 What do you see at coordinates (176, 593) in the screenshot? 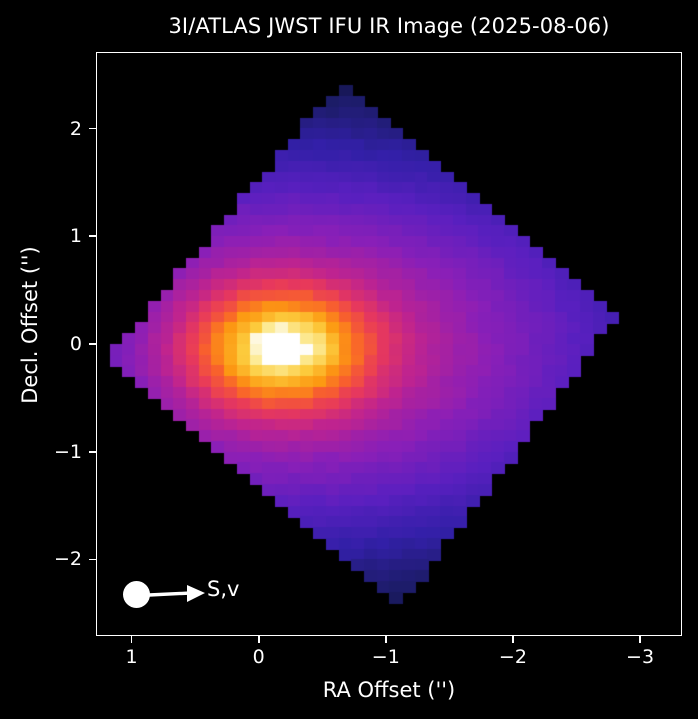
I see `arrow-right-icon` at bounding box center [176, 593].